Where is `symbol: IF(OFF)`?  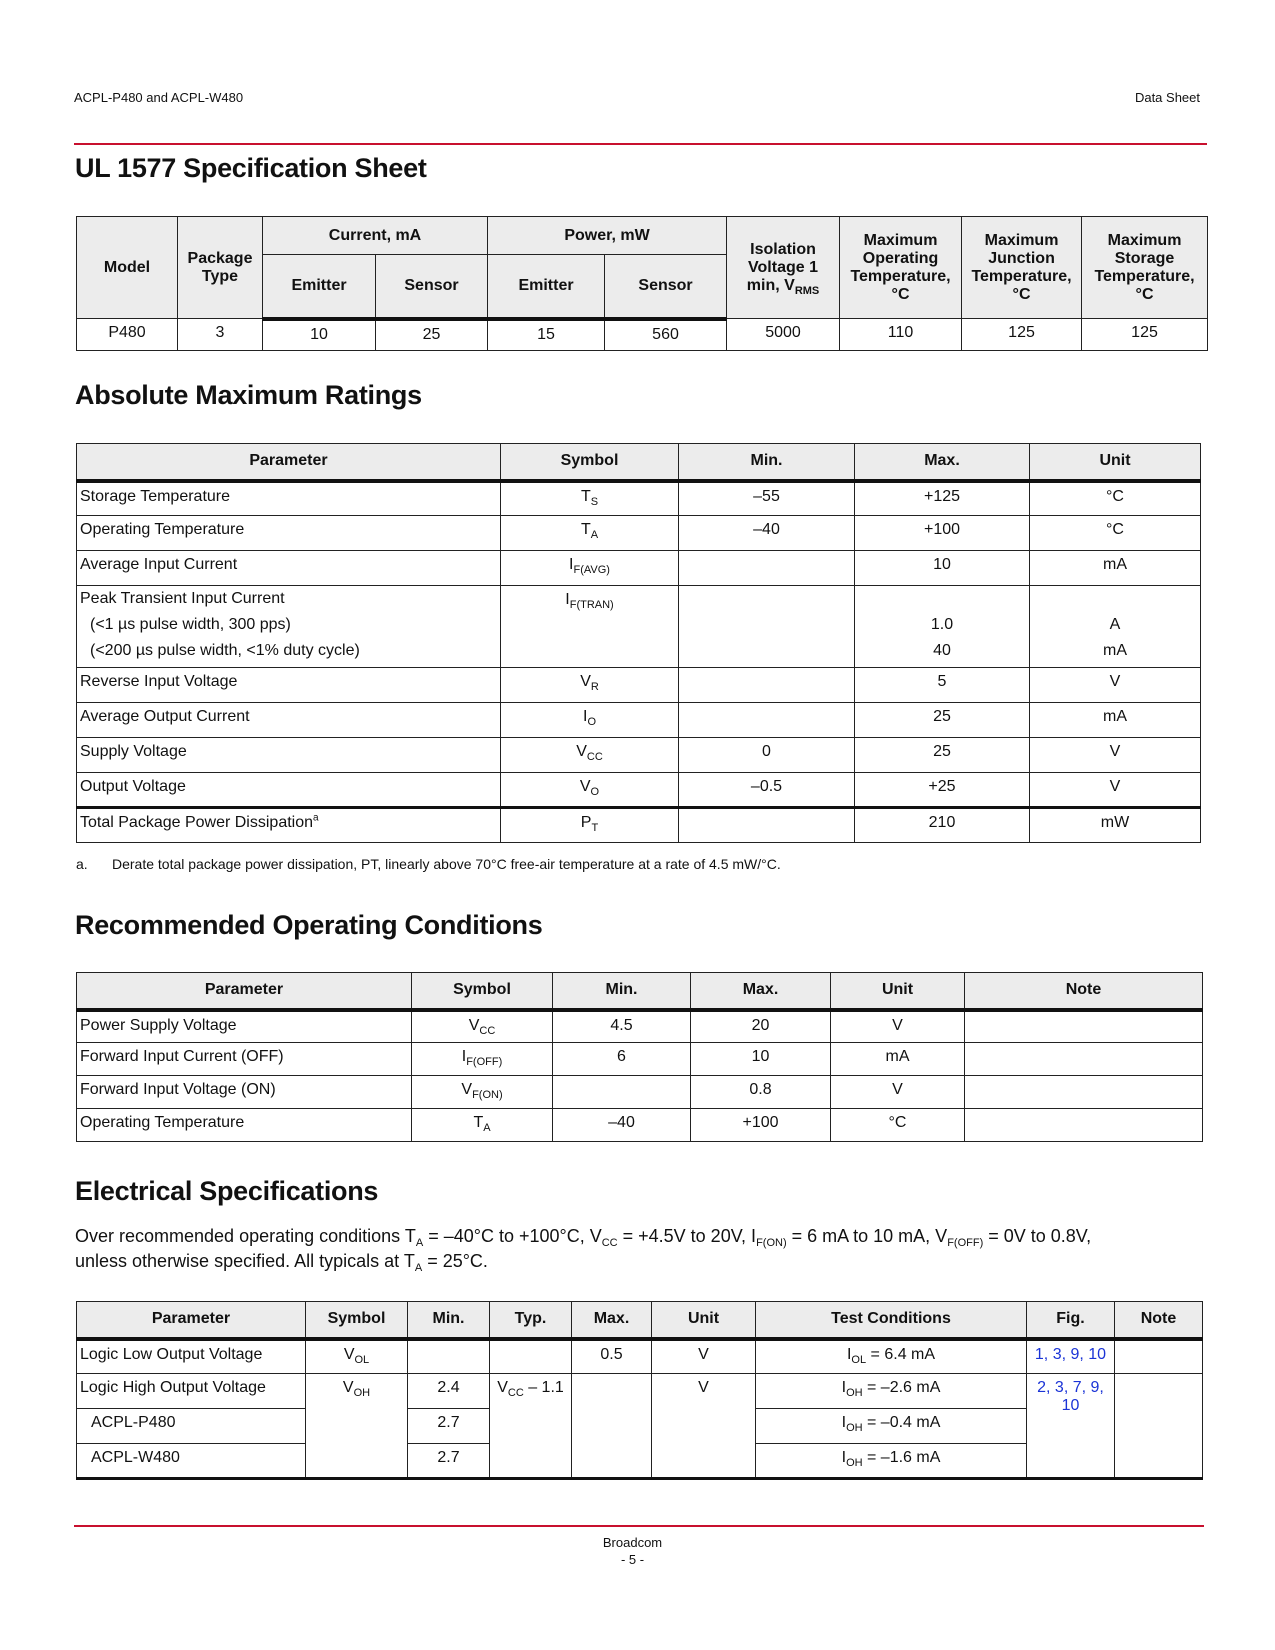 symbol: IF(OFF) is located at coordinates (482, 1059).